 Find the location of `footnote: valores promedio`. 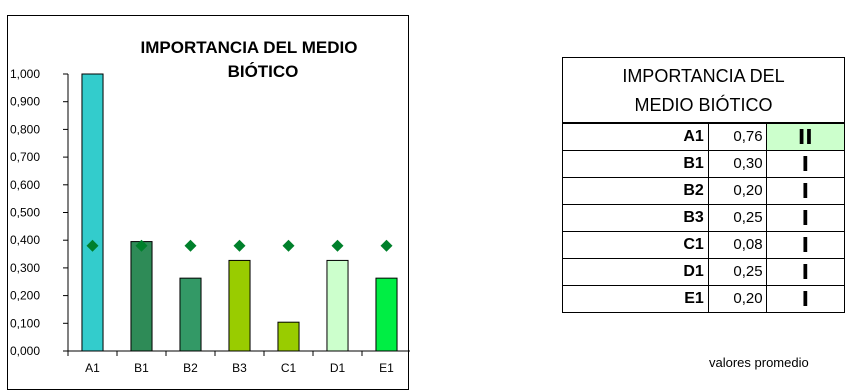

footnote: valores promedio is located at coordinates (759, 362).